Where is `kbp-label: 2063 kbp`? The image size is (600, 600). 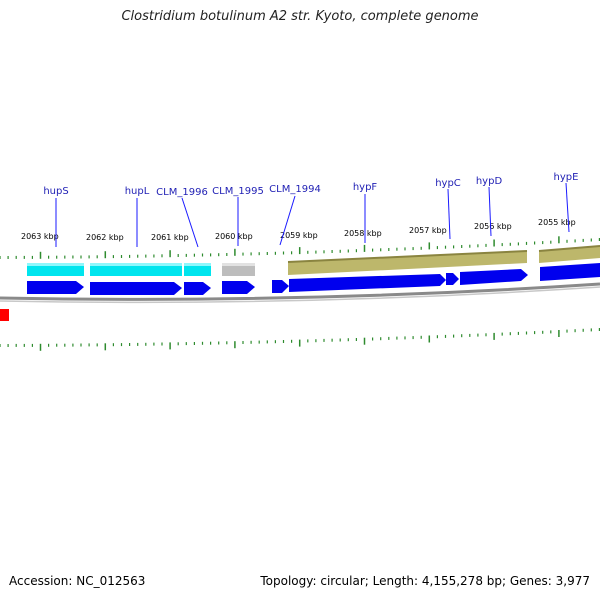
kbp-label: 2063 kbp is located at coordinates (40, 236).